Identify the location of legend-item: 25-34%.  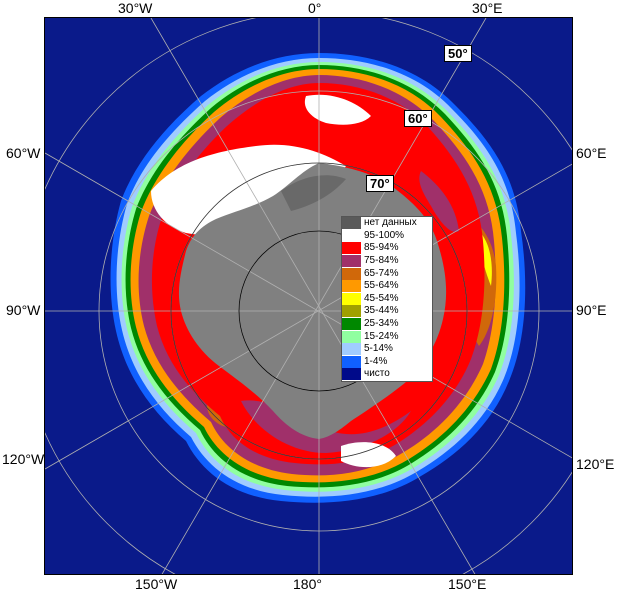
(387, 324).